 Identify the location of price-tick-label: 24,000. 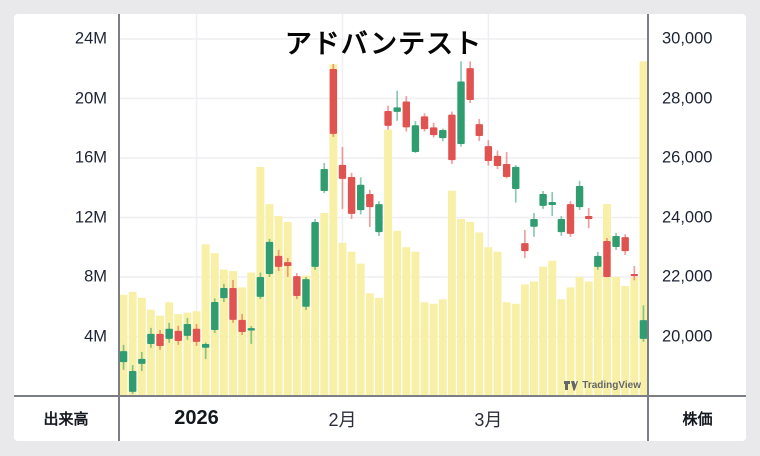
(687, 217).